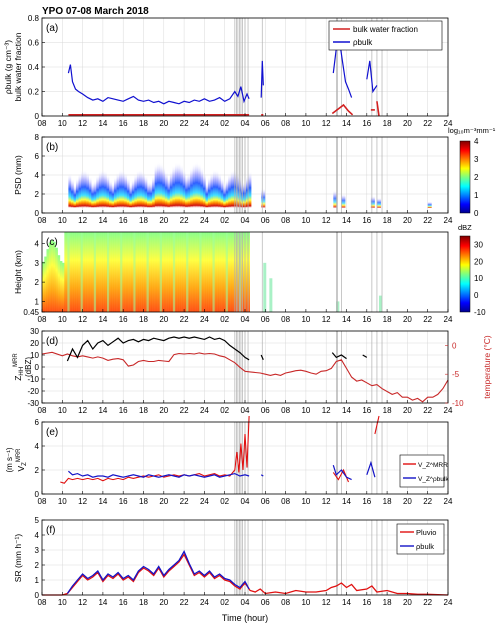 The width and height of the screenshot is (500, 628). What do you see at coordinates (245, 618) in the screenshot?
I see `x-axis-label: Time (hour)` at bounding box center [245, 618].